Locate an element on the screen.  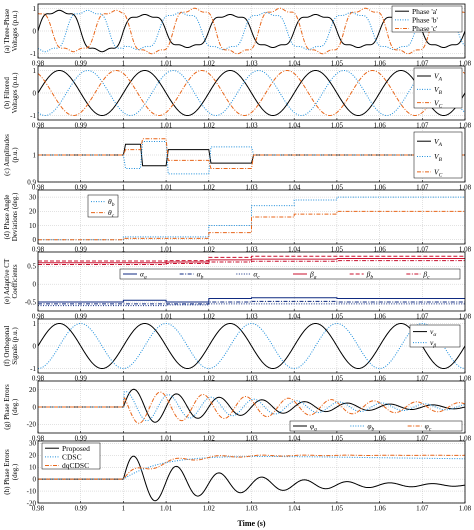
legend: VA VB VC is located at coordinates (438, 154).